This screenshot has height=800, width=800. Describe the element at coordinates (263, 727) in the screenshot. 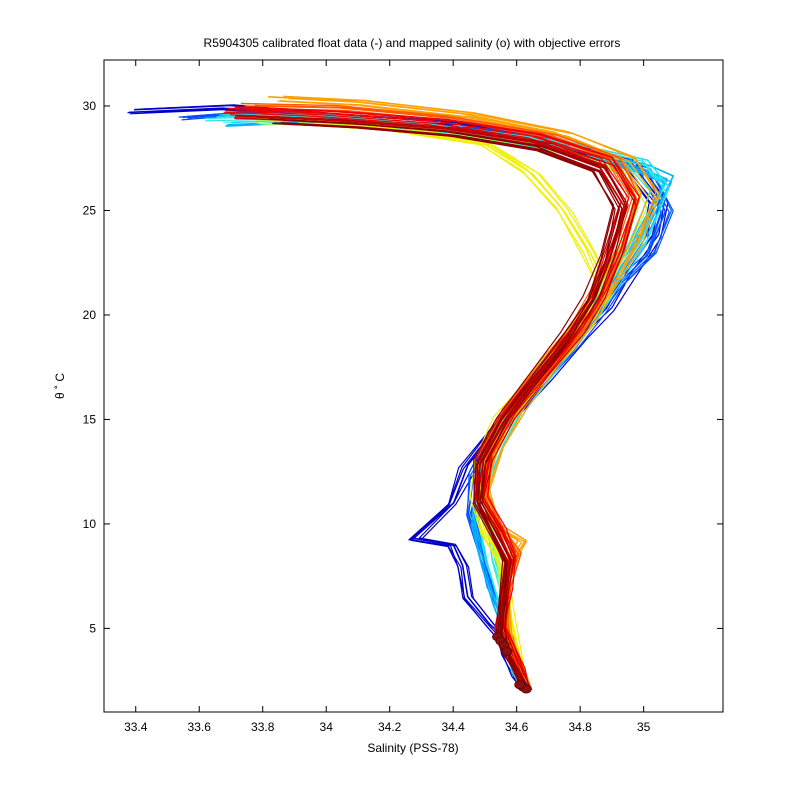

I see `x-tick-label-2: 33.8` at that location.